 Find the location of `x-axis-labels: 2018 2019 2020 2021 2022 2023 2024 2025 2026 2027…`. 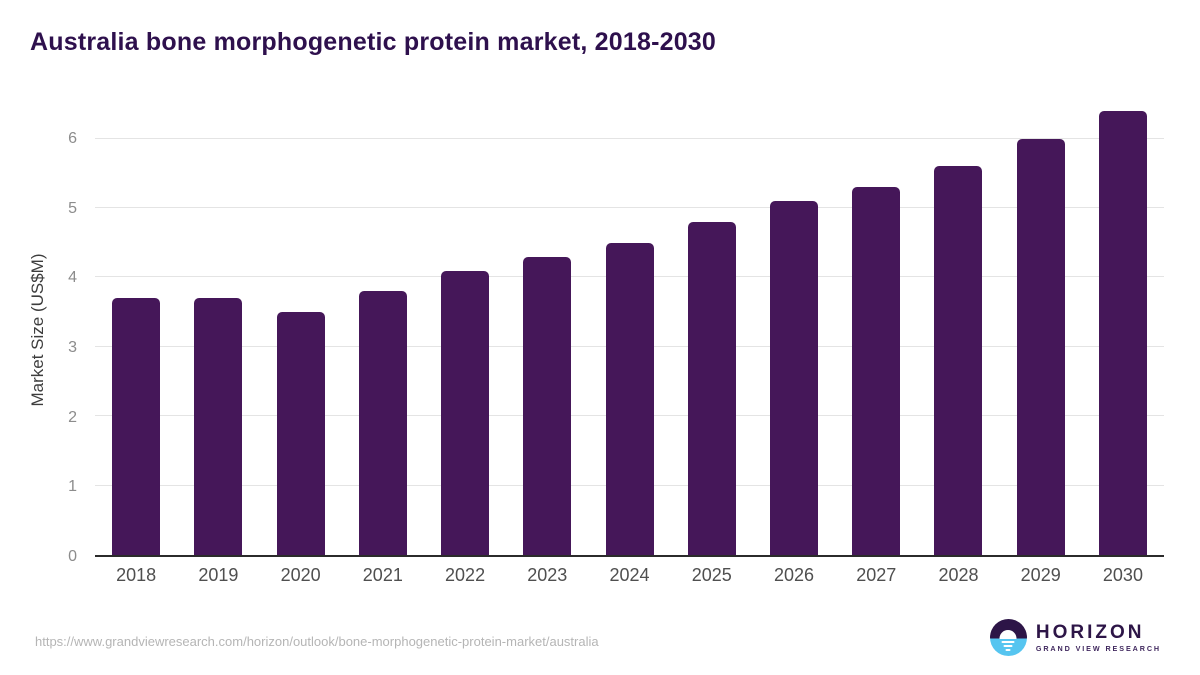

x-axis-labels: 2018 2019 2020 2021 2022 2023 2024 2025 2026 2027… is located at coordinates (629, 575).